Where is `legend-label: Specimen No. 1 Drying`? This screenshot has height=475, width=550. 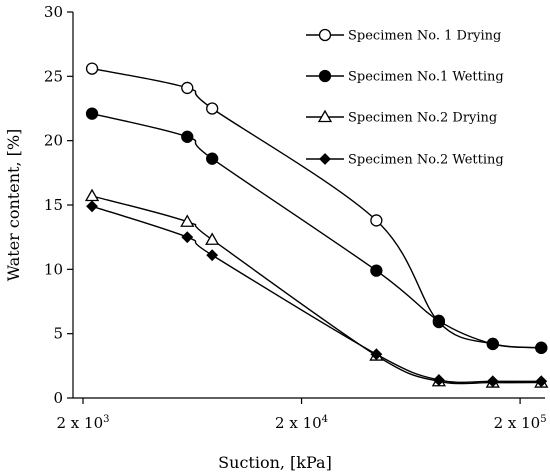 legend-label: Specimen No. 1 Drying is located at coordinates (424, 36).